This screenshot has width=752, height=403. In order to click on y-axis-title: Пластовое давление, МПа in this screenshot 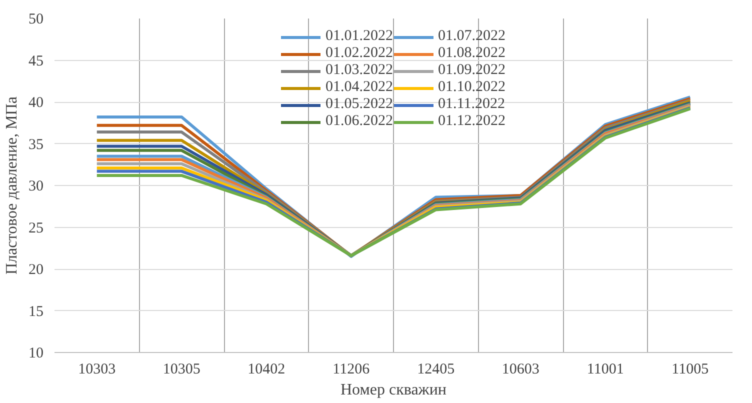, I will do `click(12, 185)`.